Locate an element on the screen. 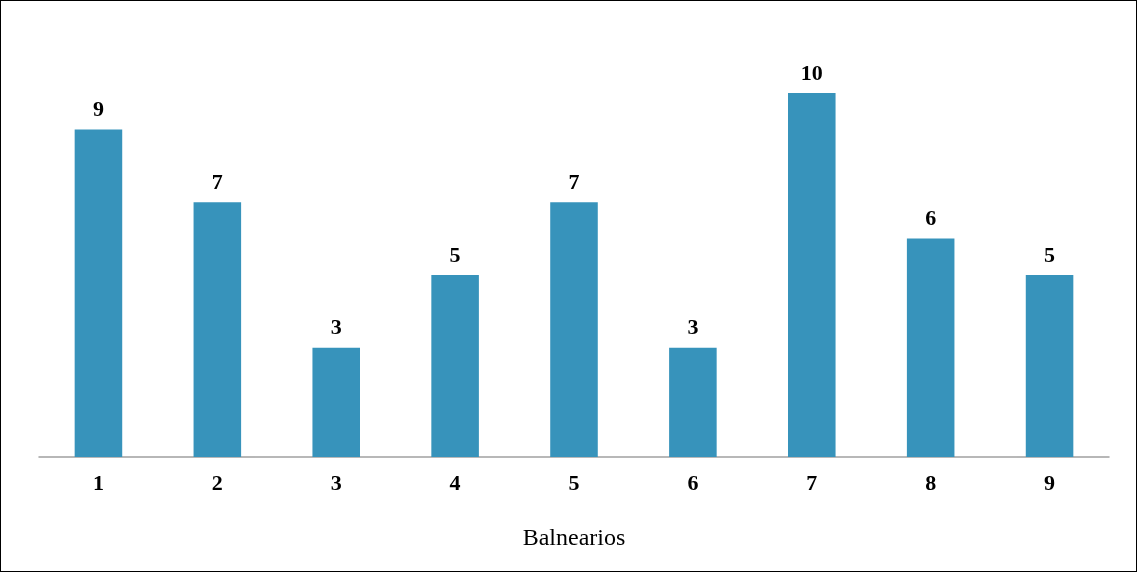 The height and width of the screenshot is (572, 1137). data-label: 6 is located at coordinates (931, 218).